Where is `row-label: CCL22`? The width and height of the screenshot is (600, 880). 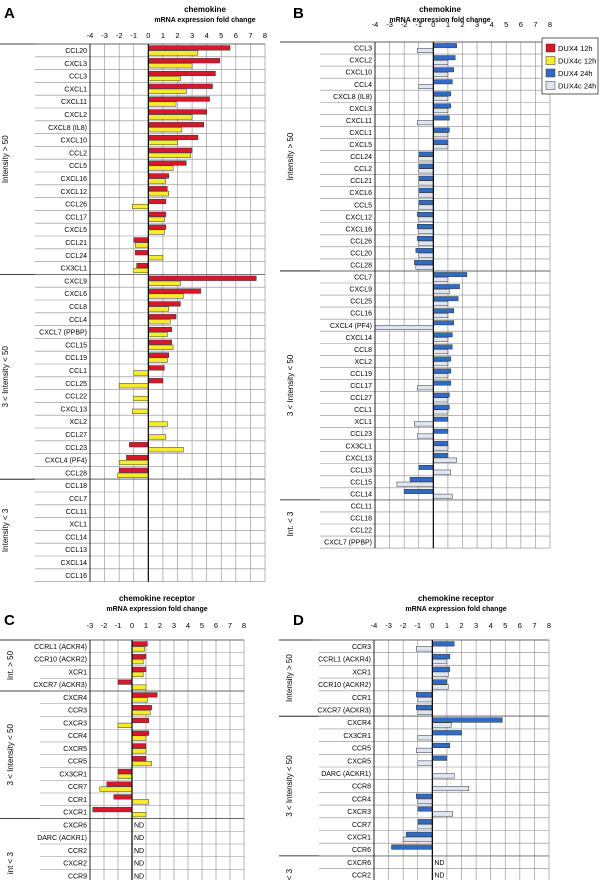 row-label: CCL22 is located at coordinates (76, 397).